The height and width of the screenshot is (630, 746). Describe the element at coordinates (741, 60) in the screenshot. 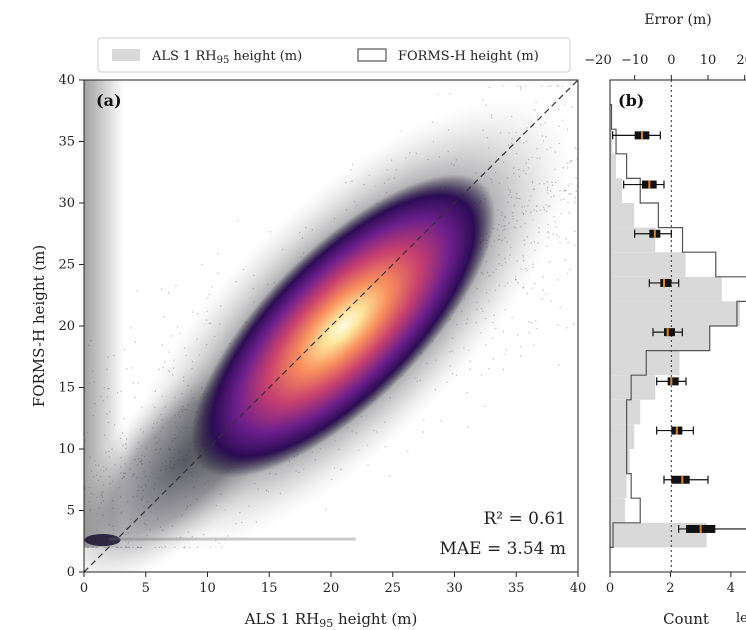

I see `top-tick-label: 20` at that location.